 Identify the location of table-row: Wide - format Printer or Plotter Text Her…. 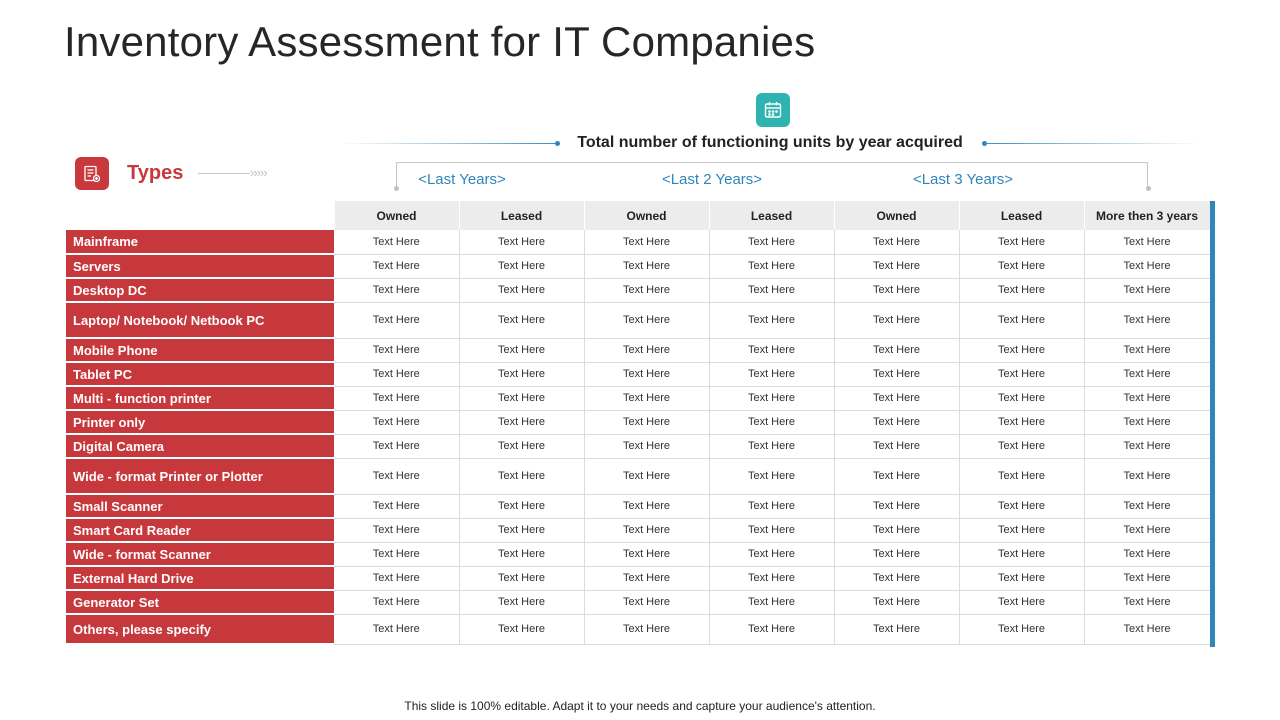
(638, 476).